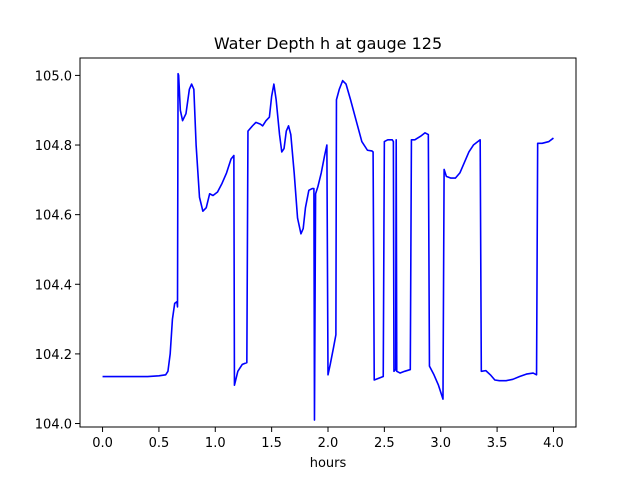  I want to click on x-tick-label: 2.5, so click(384, 443).